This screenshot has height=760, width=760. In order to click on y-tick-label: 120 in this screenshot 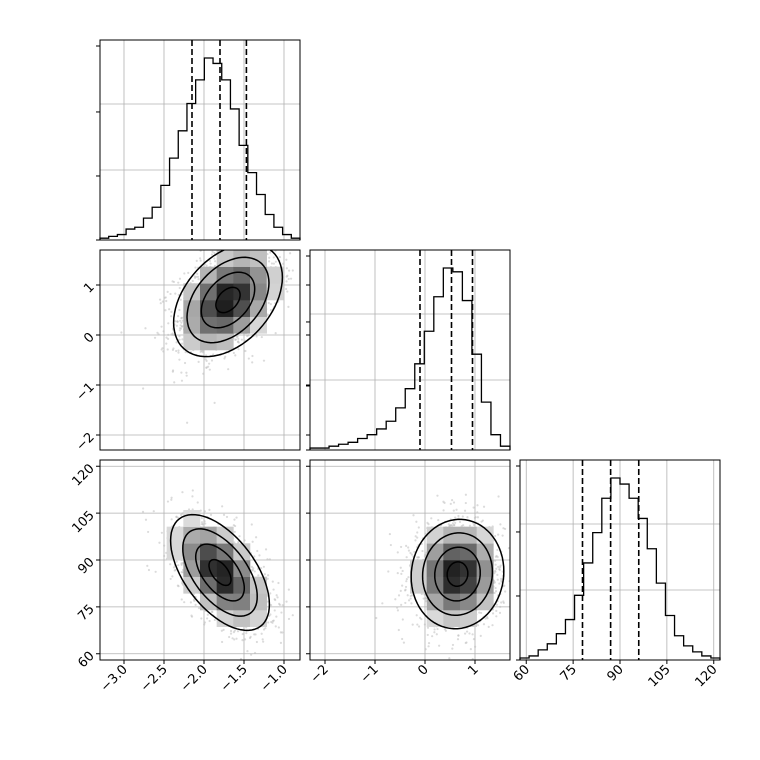, I will do `click(83, 475)`.